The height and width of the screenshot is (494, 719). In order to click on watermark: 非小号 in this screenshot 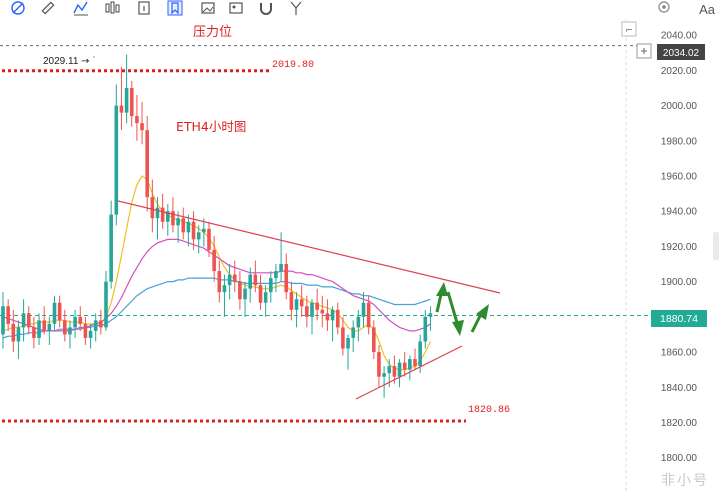, I will do `click(685, 481)`.